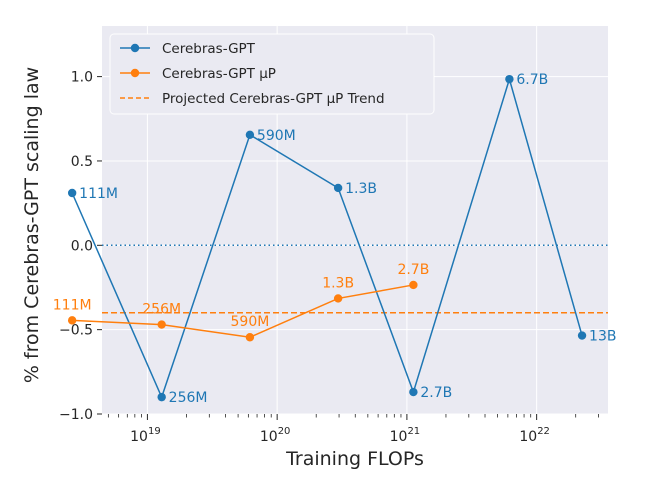  I want to click on cerebras-gpt-mup-point-label: 590M, so click(250, 322).